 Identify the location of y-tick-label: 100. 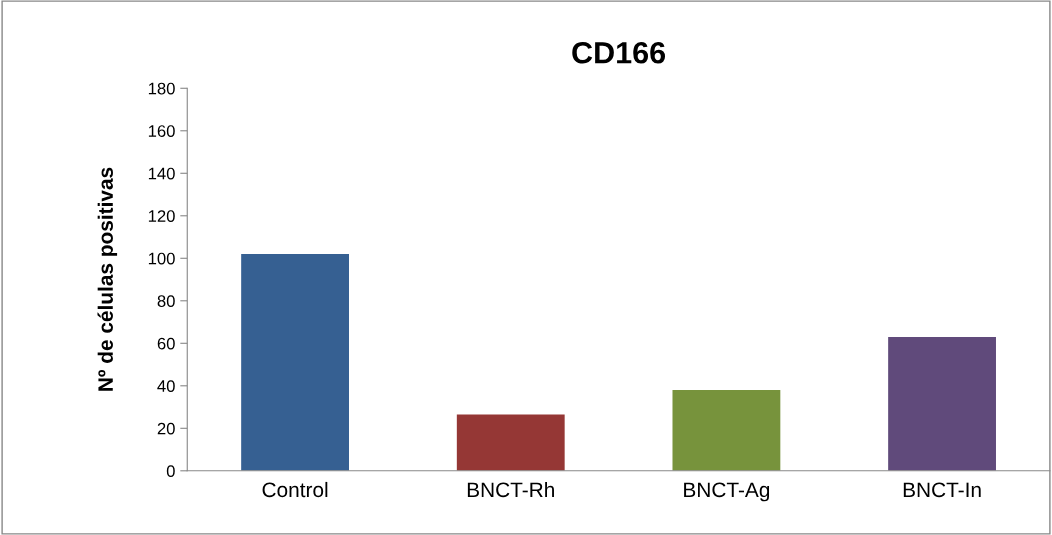
(161, 258).